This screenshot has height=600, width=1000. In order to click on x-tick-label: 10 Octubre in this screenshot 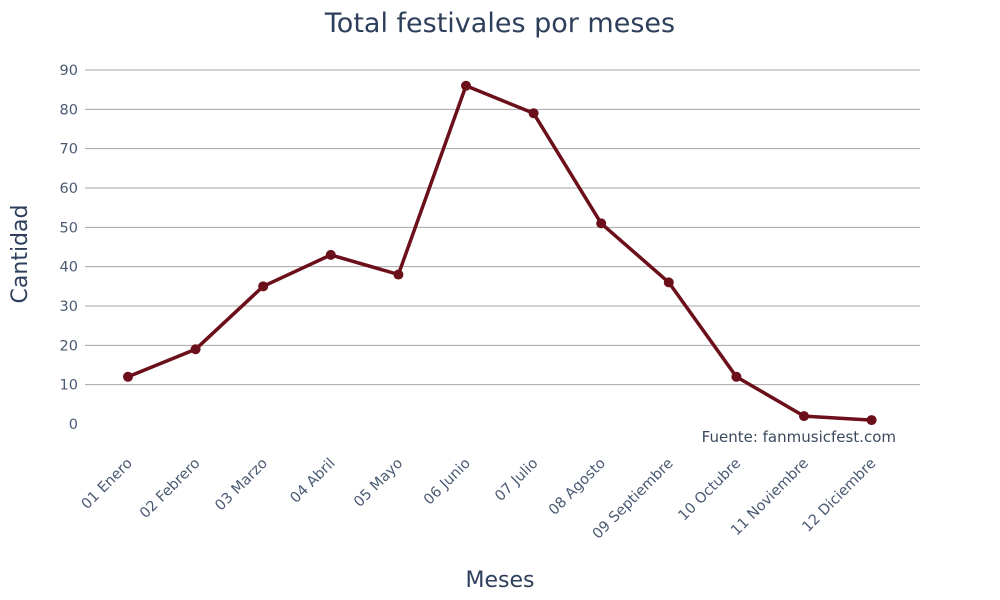, I will do `click(710, 489)`.